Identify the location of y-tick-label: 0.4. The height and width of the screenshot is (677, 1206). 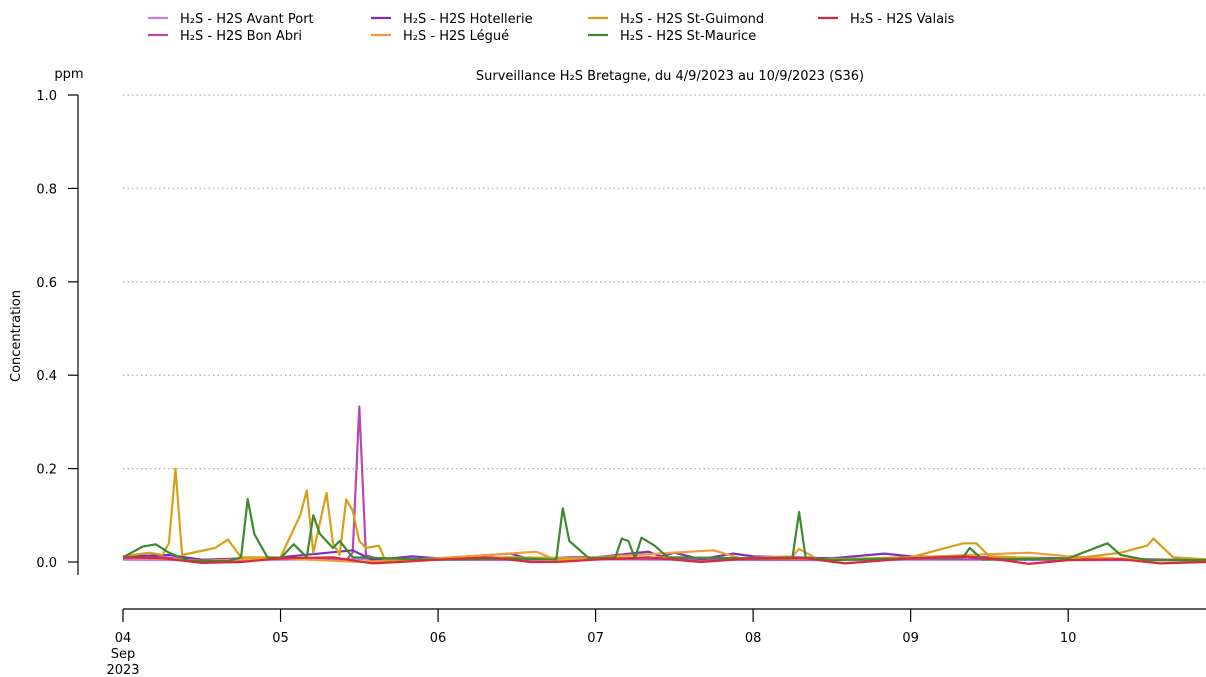
(46, 376).